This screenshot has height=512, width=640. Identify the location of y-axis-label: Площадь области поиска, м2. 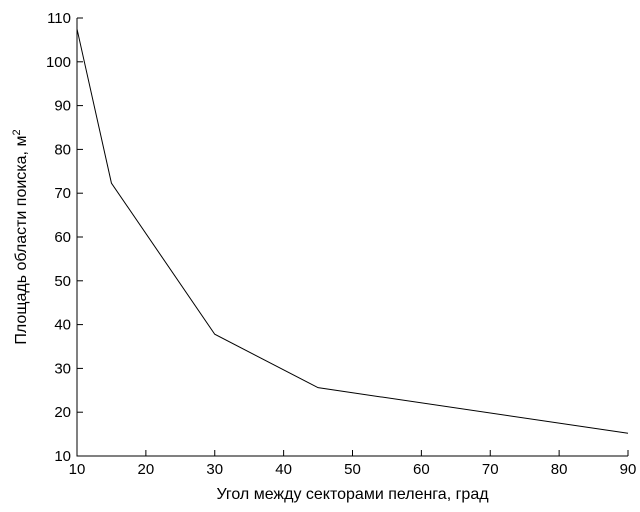
(20, 236).